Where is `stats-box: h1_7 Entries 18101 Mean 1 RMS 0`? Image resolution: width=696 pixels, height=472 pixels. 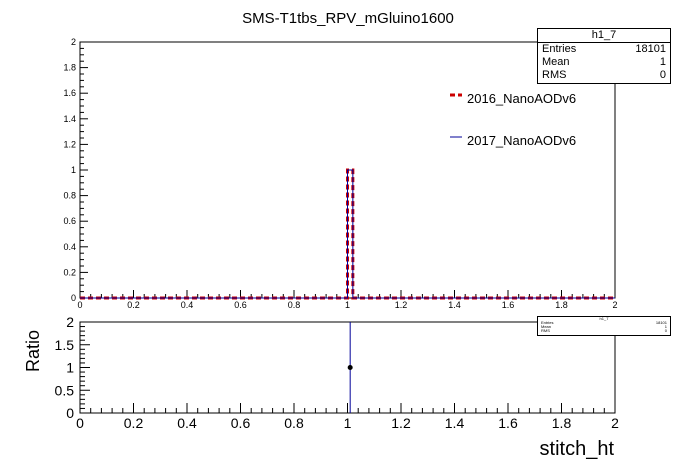 stats-box: h1_7 Entries 18101 Mean 1 RMS 0 is located at coordinates (604, 56).